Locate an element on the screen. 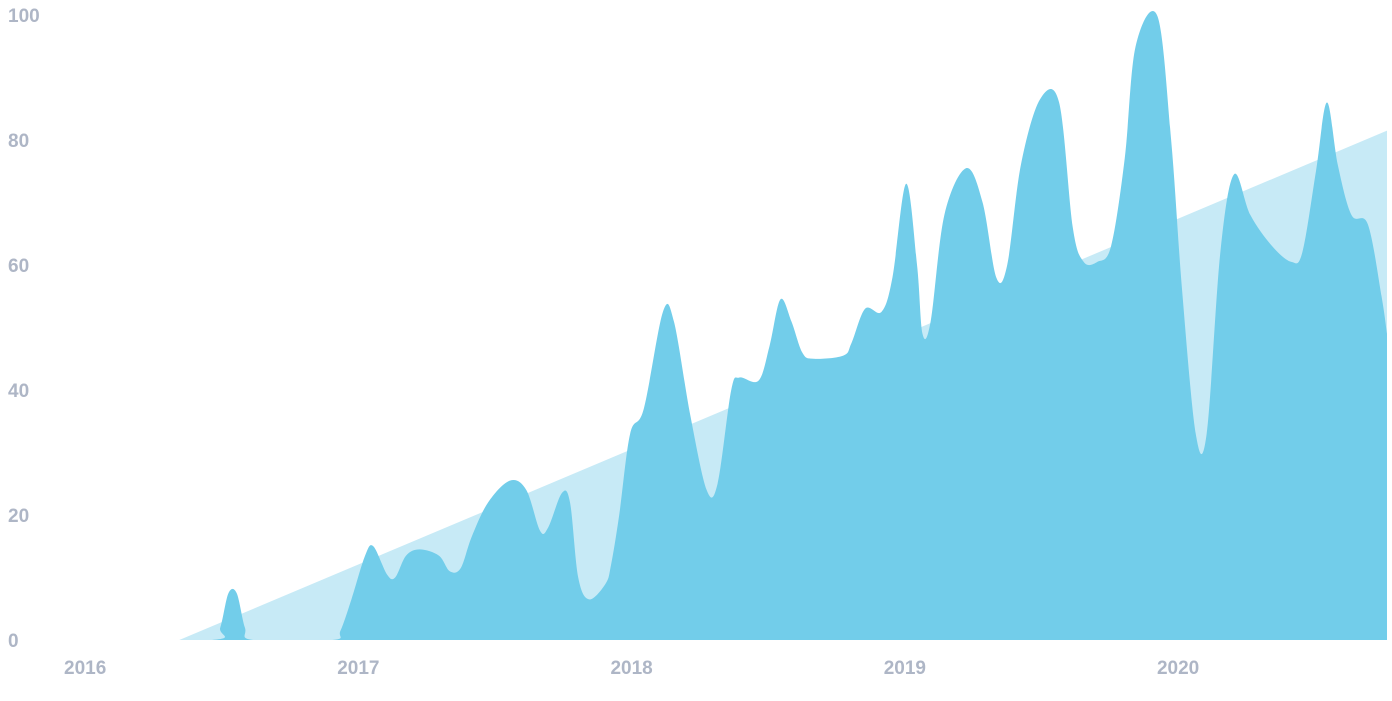 The height and width of the screenshot is (701, 1392). y-tick-label: 60 is located at coordinates (18, 266).